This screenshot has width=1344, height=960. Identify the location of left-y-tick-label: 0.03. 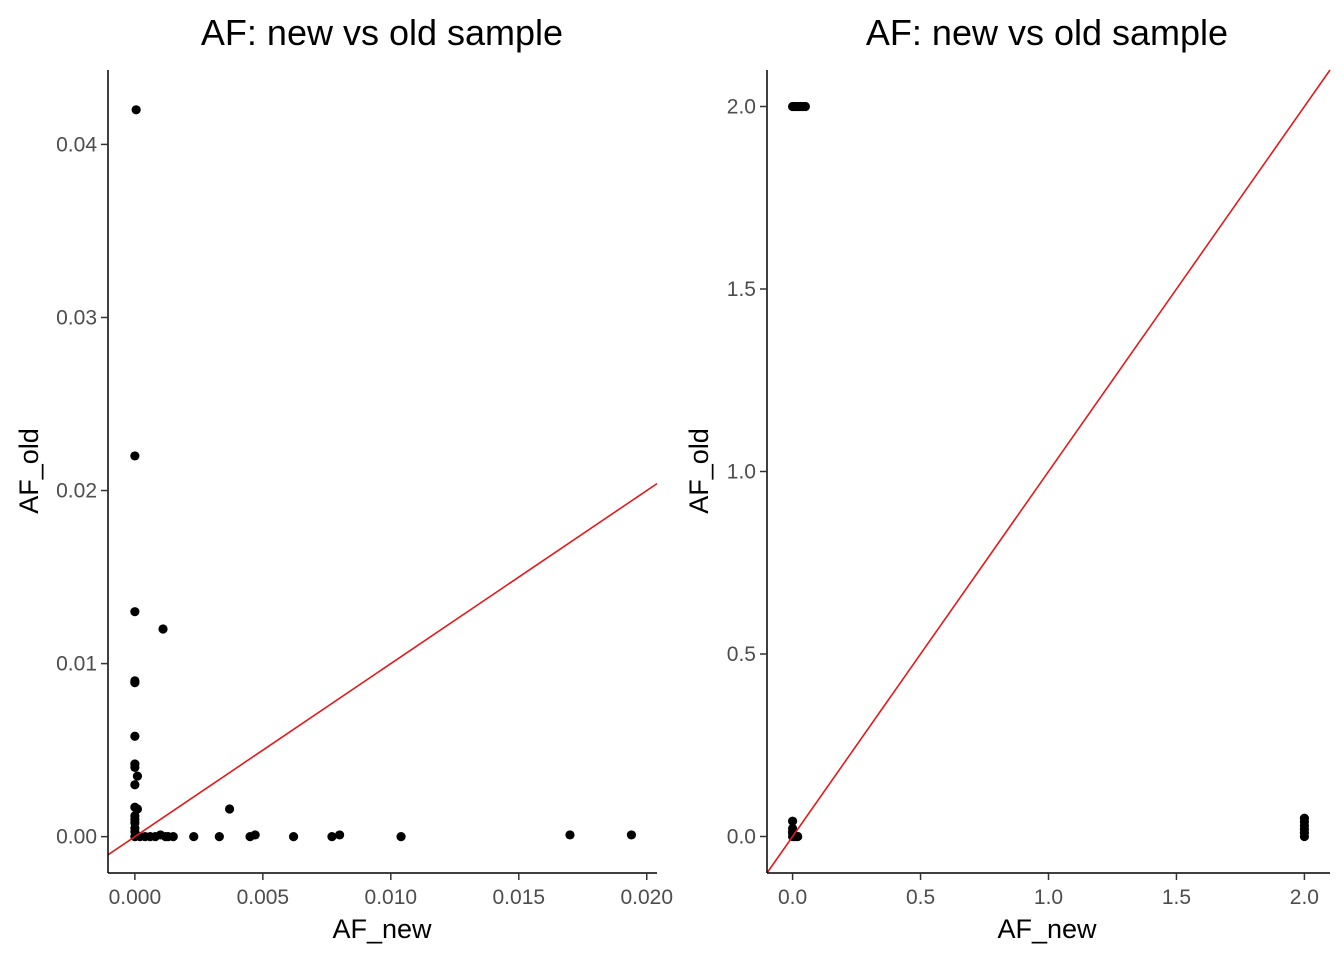
(76, 317).